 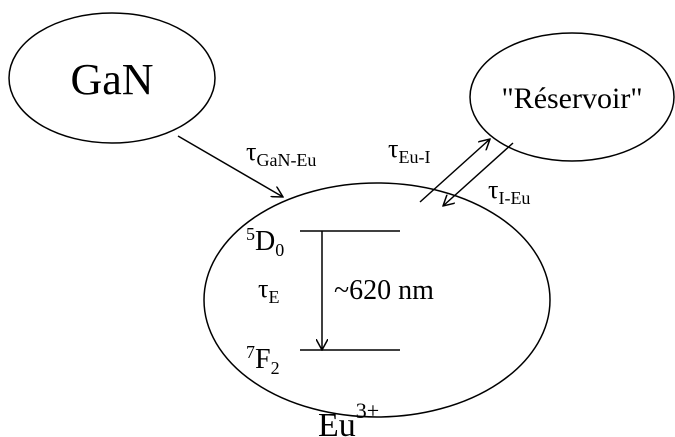 I want to click on arrow-gan-eu, so click(x=230, y=166).